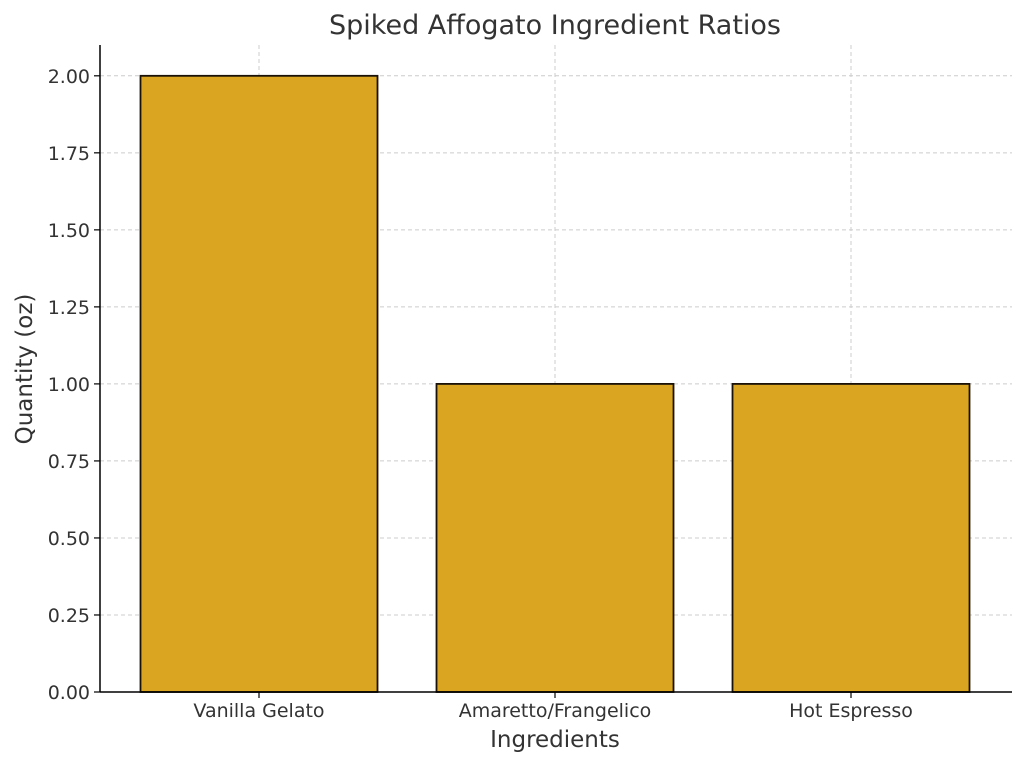  I want to click on y-tick-labels: 0.00 0.25 0.50 0.75 1.00 1.25 1.50 1.75 2.00, so click(69, 385).